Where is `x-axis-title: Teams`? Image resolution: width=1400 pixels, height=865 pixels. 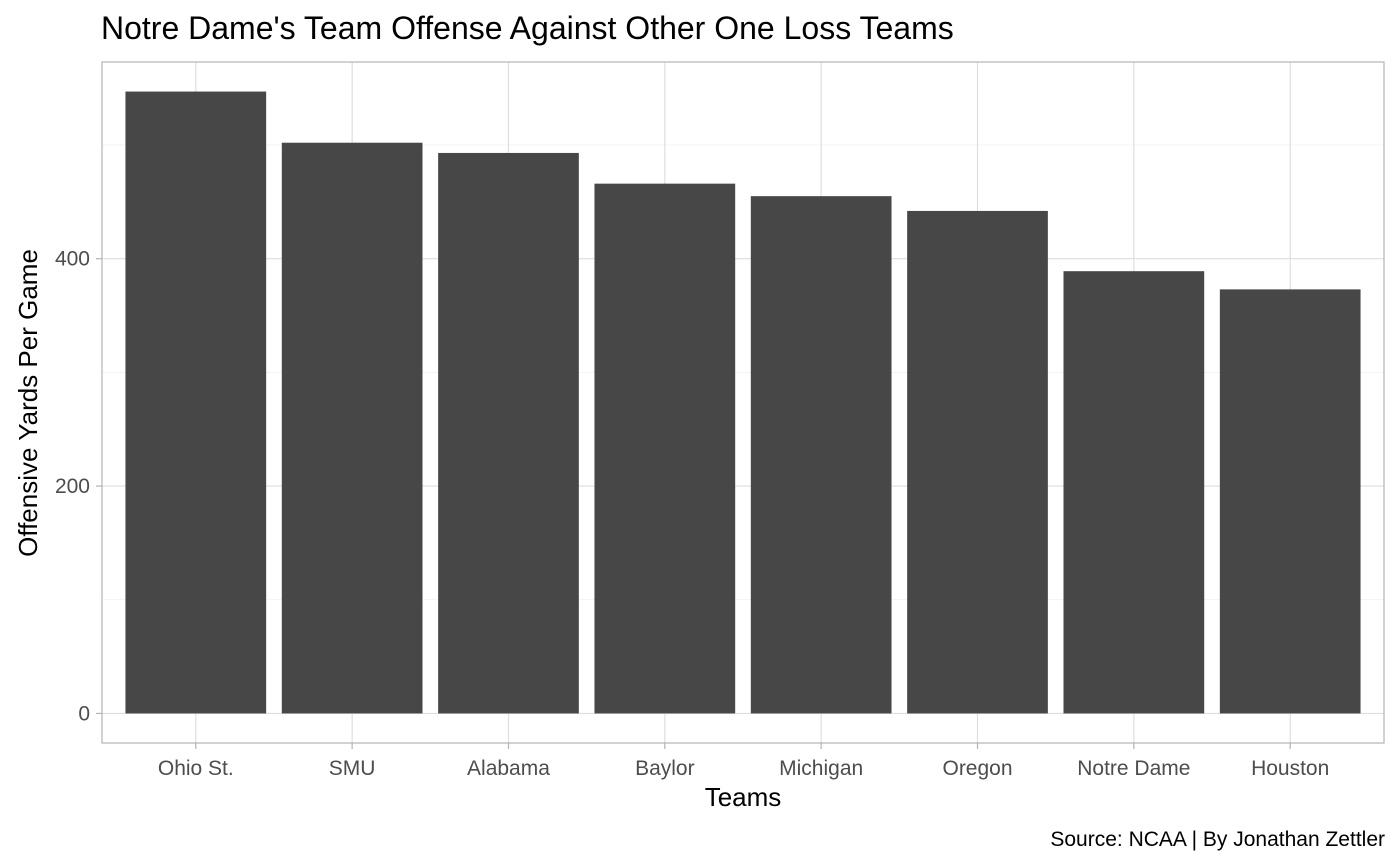 x-axis-title: Teams is located at coordinates (743, 797).